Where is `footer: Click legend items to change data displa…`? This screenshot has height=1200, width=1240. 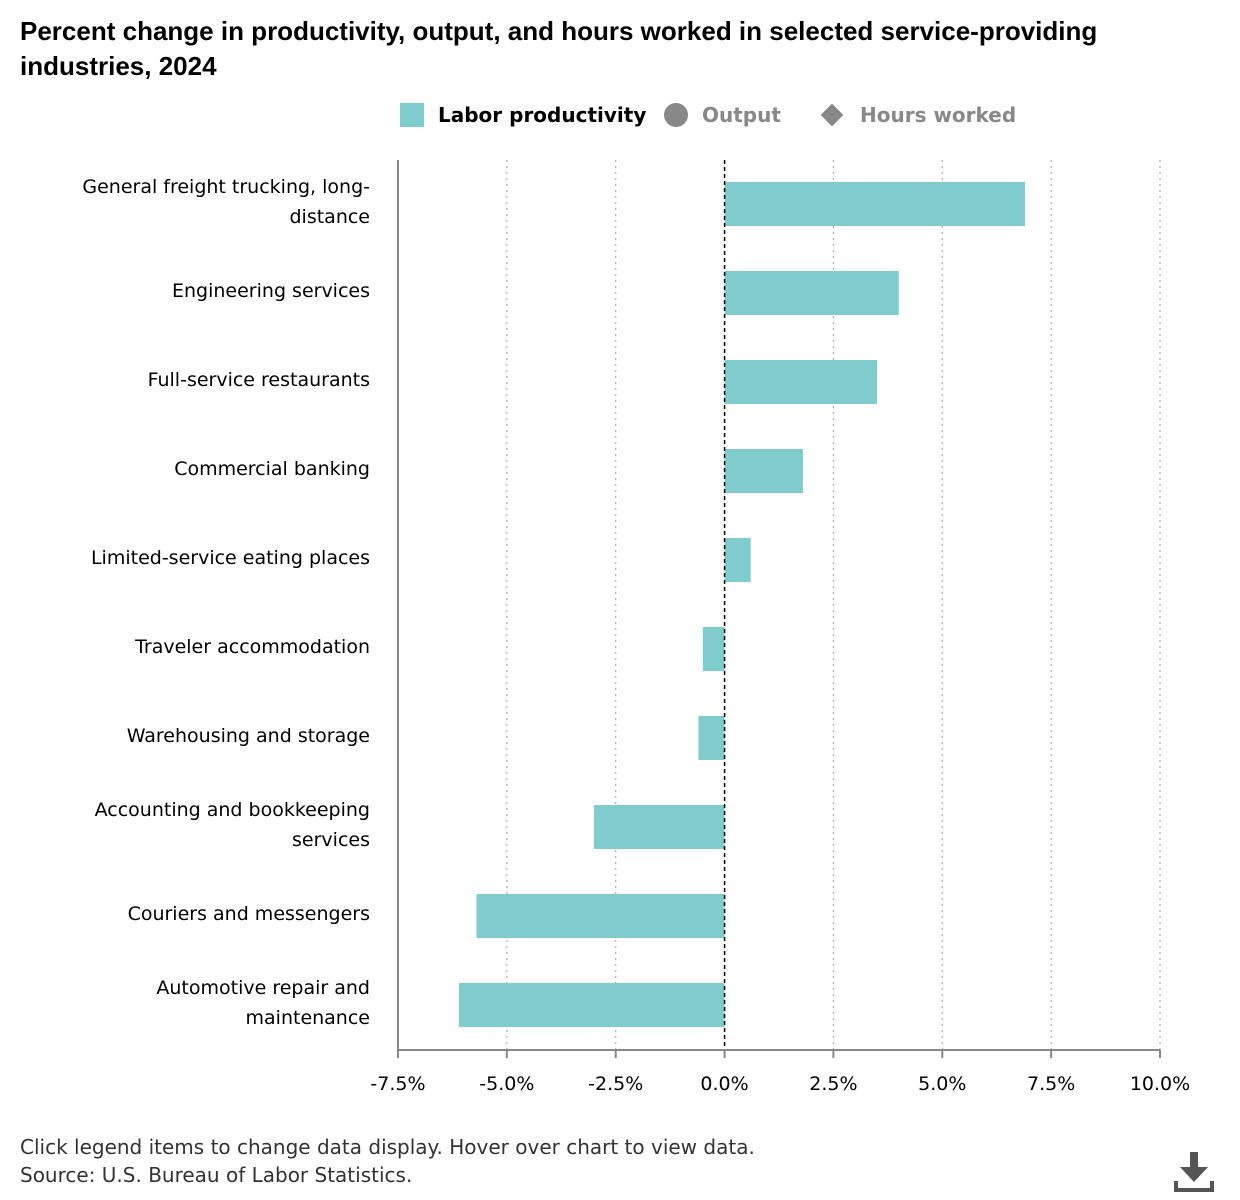 footer: Click legend items to change data displa… is located at coordinates (387, 1161).